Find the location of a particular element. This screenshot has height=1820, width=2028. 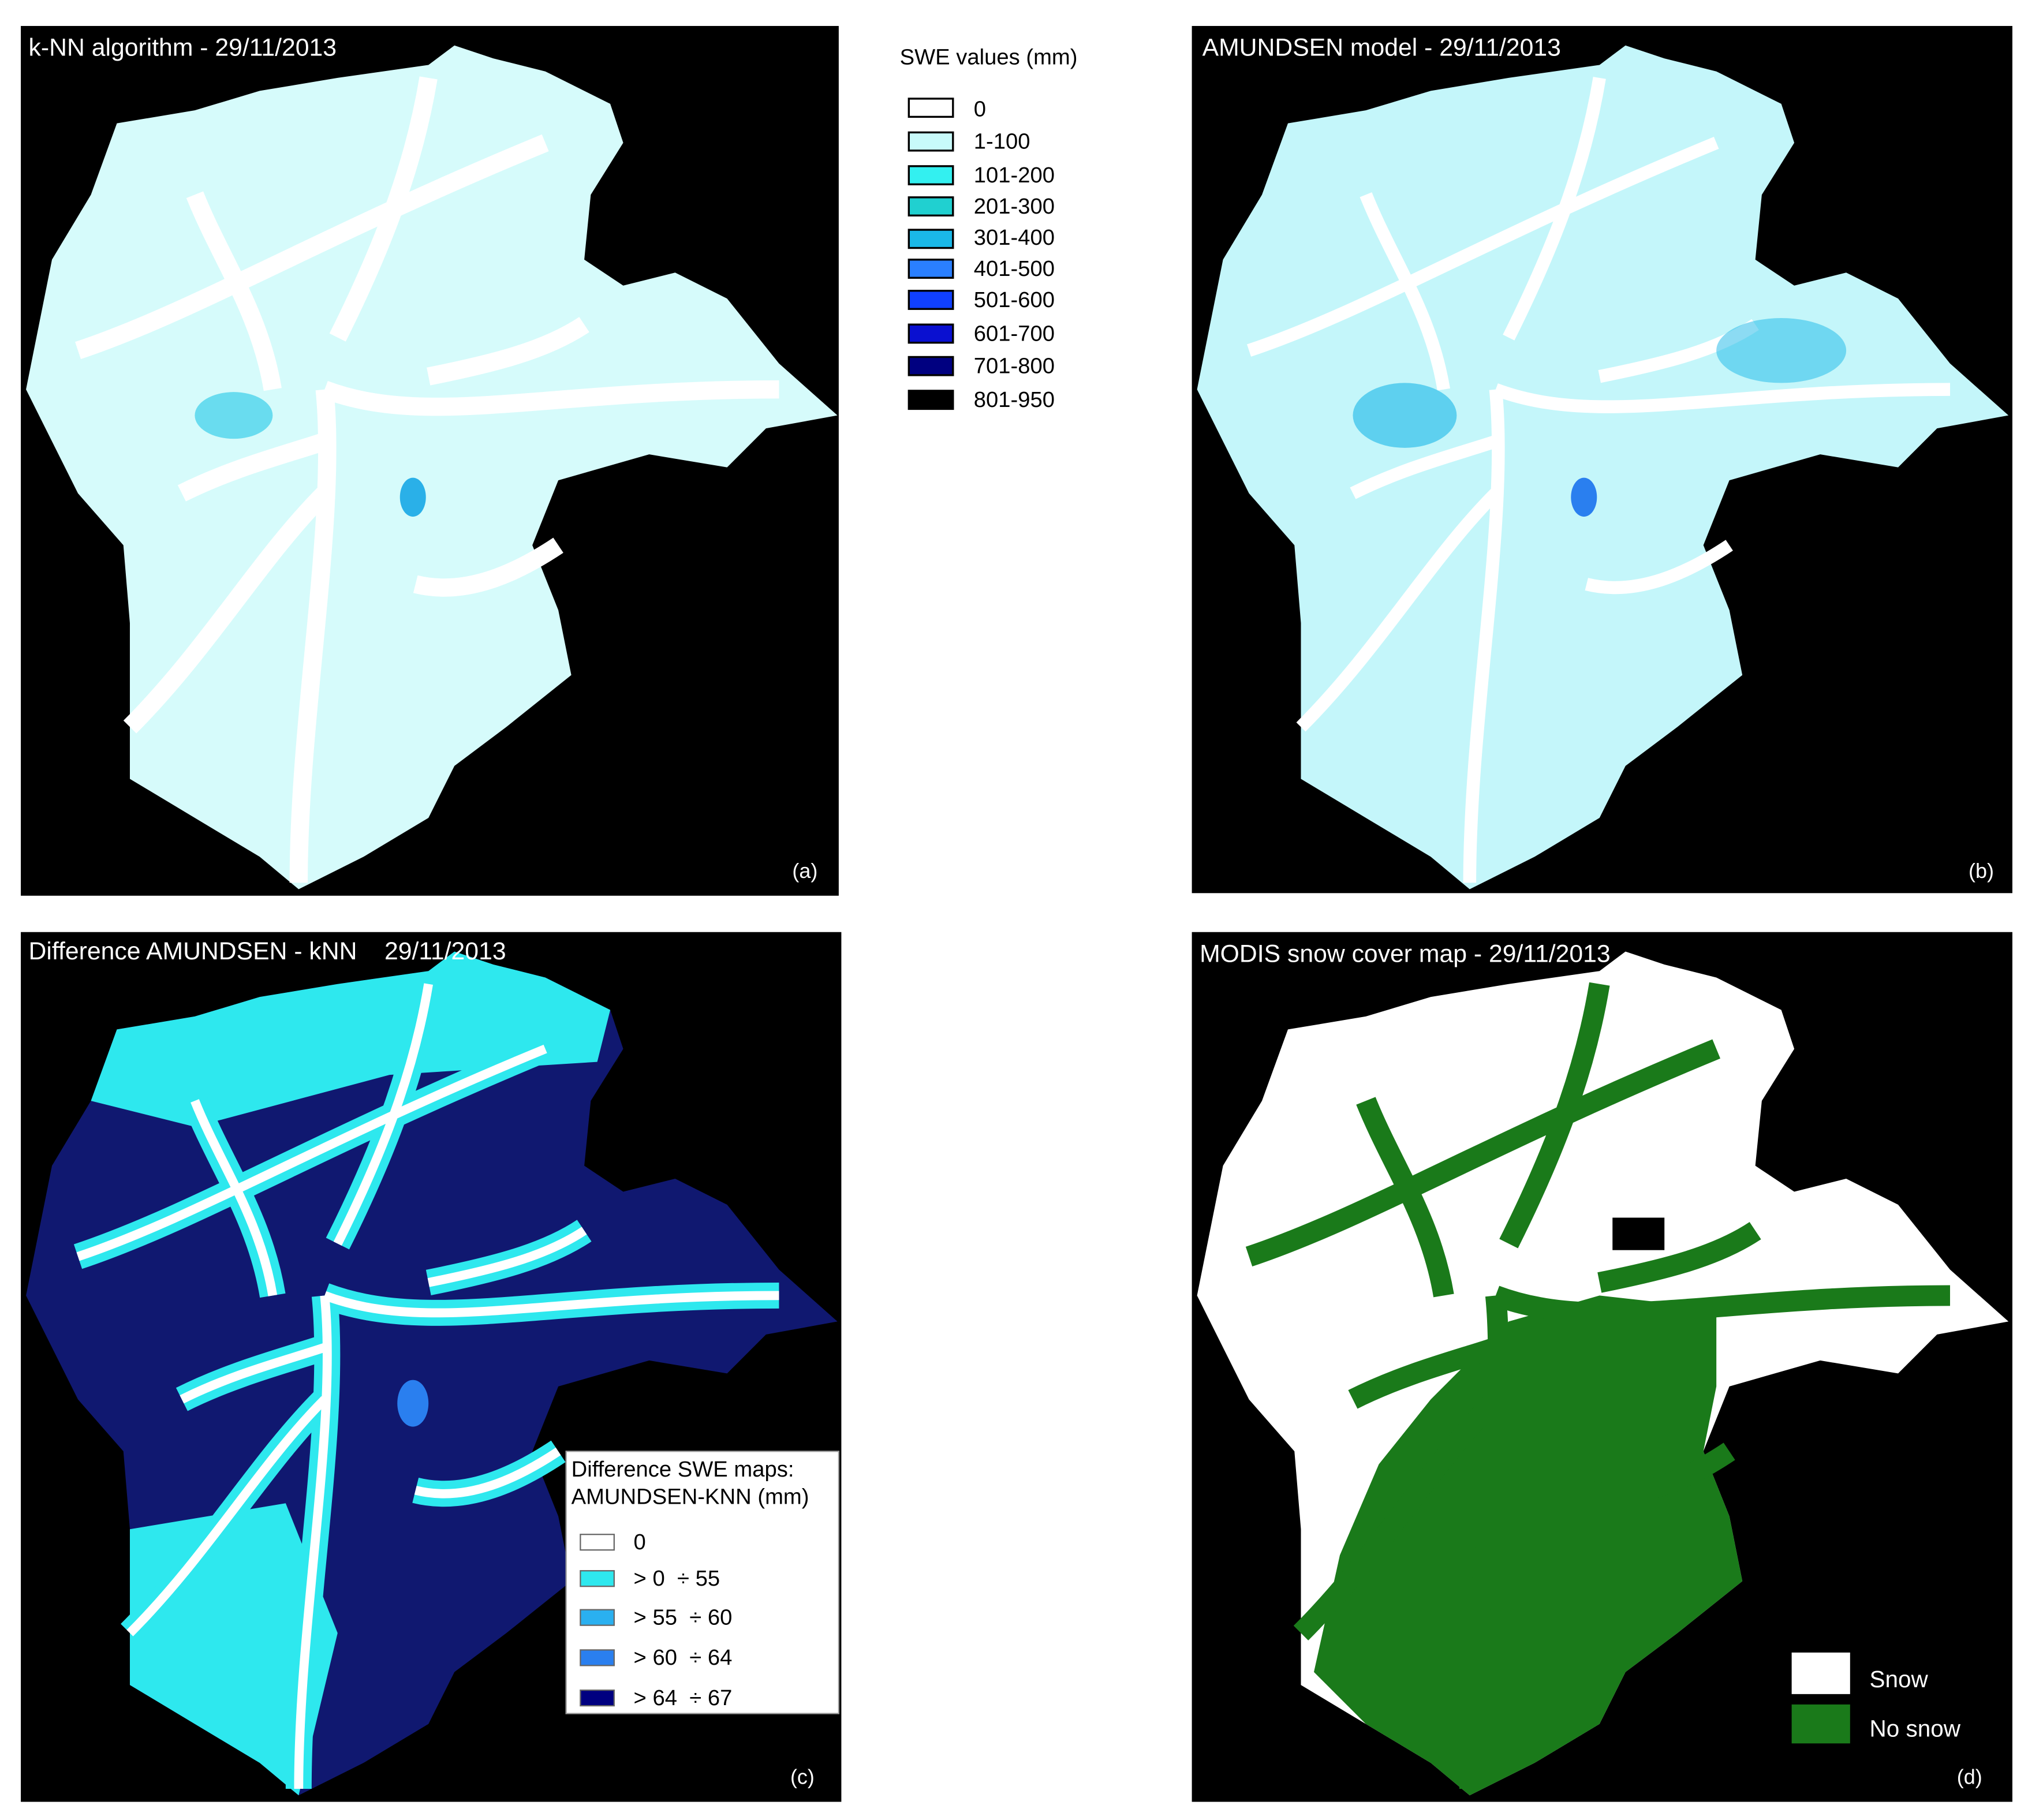

legend-title: Difference SWE maps: is located at coordinates (683, 1469).